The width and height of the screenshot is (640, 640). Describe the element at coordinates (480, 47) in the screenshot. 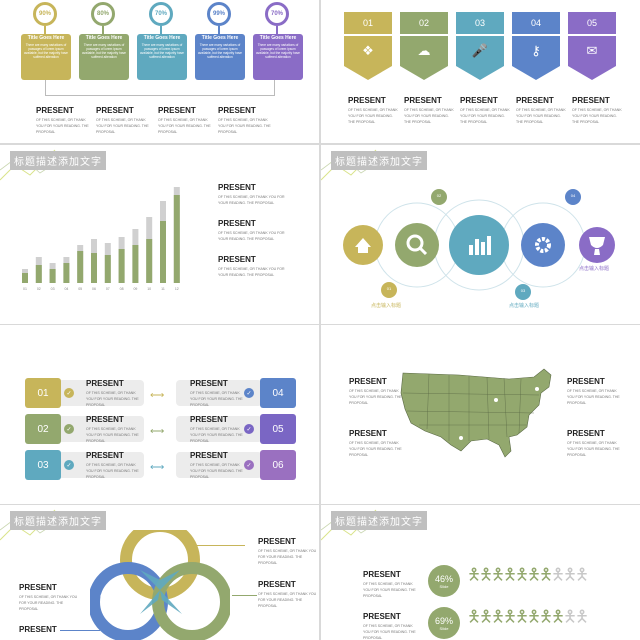

I see `number-tag: 03 🎤` at that location.